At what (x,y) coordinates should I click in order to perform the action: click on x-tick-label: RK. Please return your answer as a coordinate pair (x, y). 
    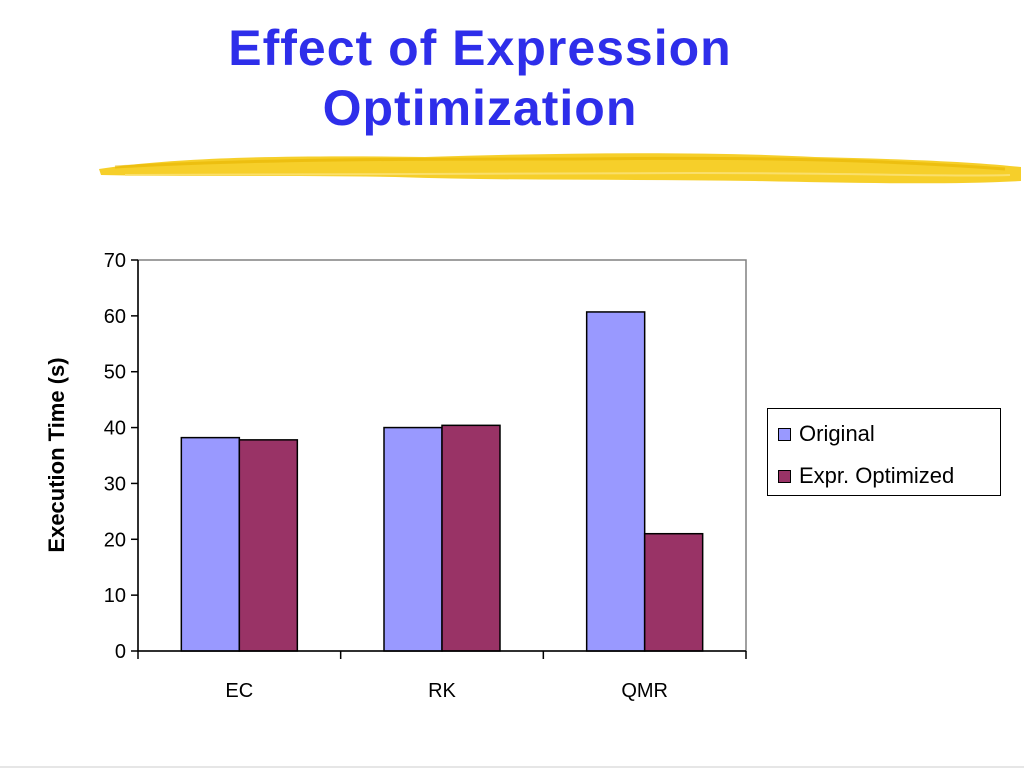
    Looking at the image, I should click on (442, 691).